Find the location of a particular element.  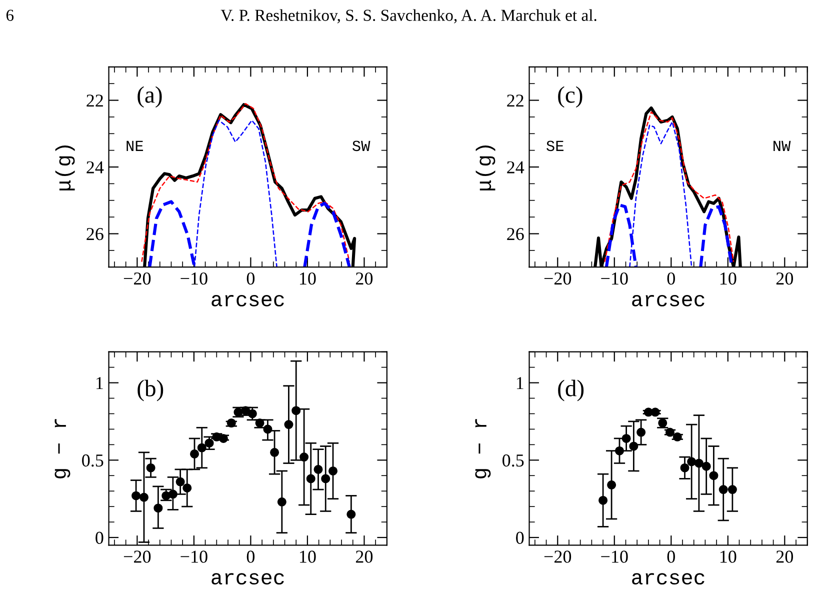

annotation: (c) is located at coordinates (570, 97).